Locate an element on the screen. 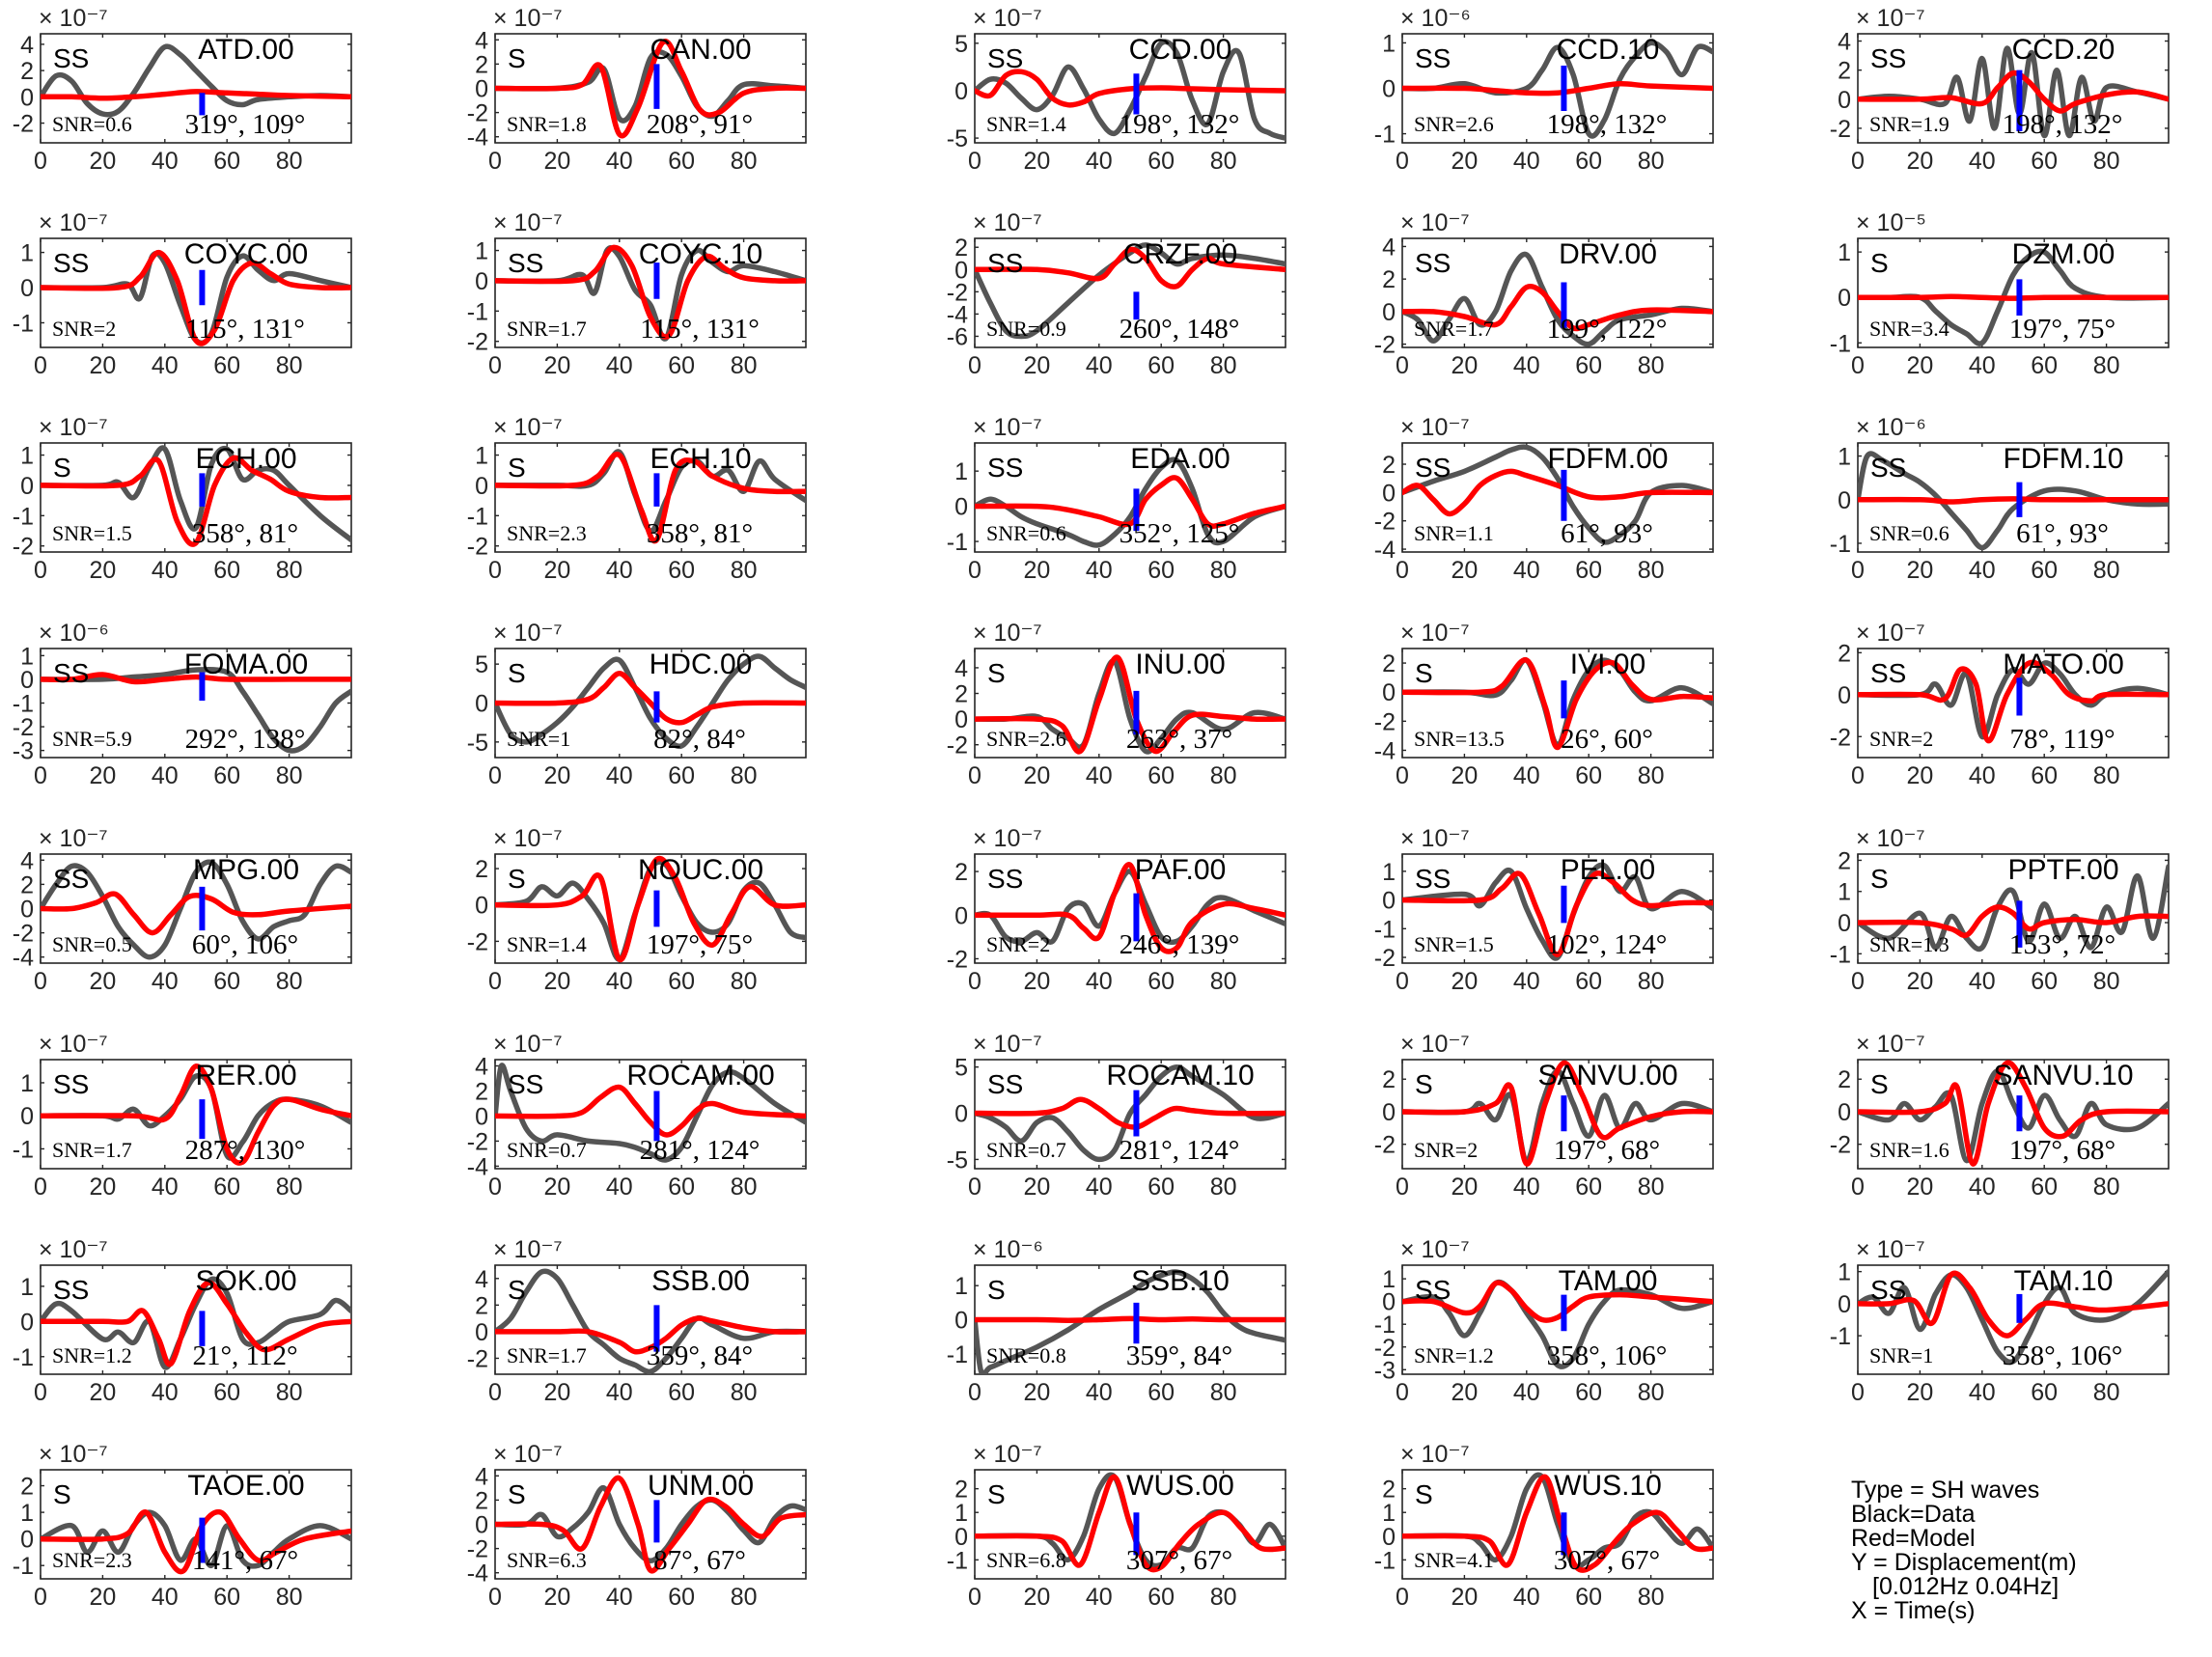  azimuth-label: 141°, 67° is located at coordinates (245, 1560).